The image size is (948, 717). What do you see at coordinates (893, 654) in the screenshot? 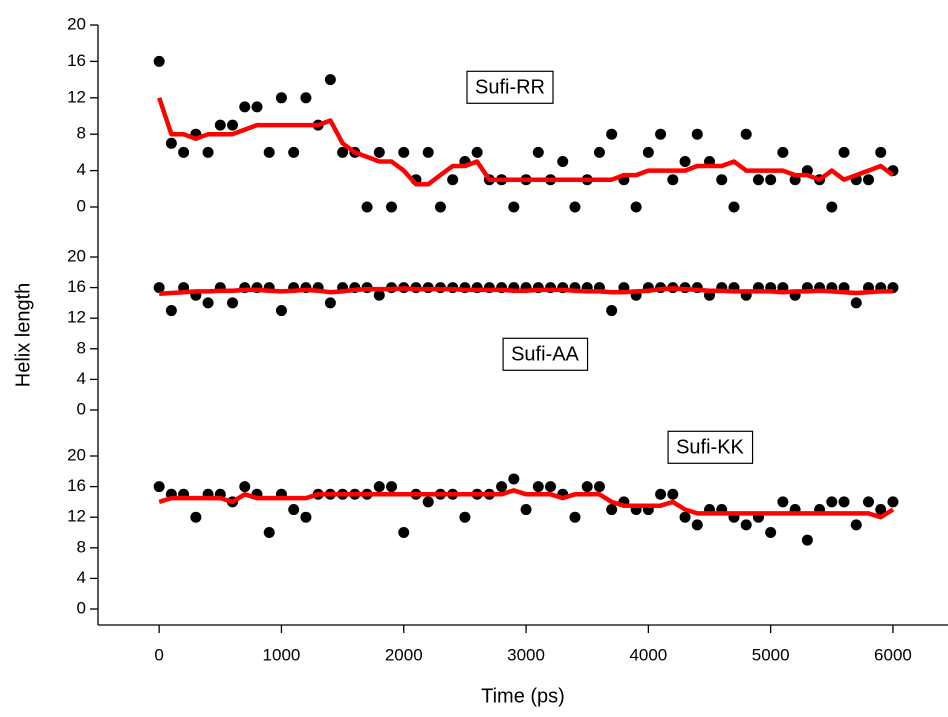
I see `x-tick-label: 6000` at bounding box center [893, 654].